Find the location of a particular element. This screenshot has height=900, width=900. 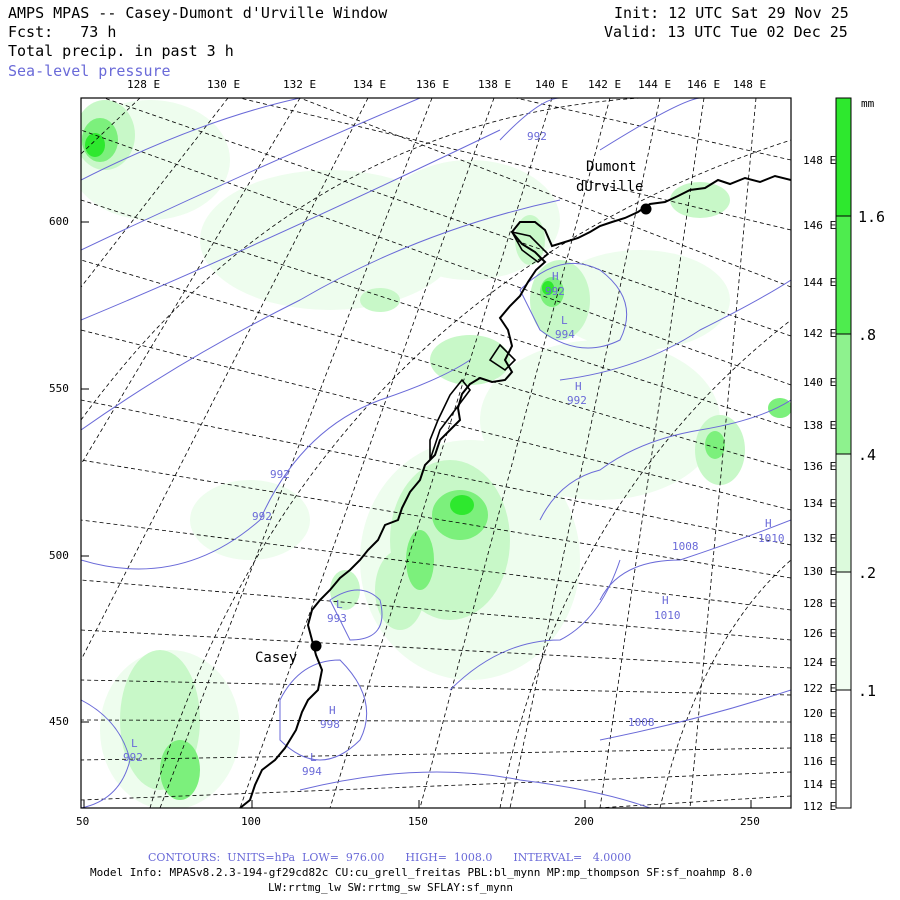

pressure-label: 993 is located at coordinates (337, 618).